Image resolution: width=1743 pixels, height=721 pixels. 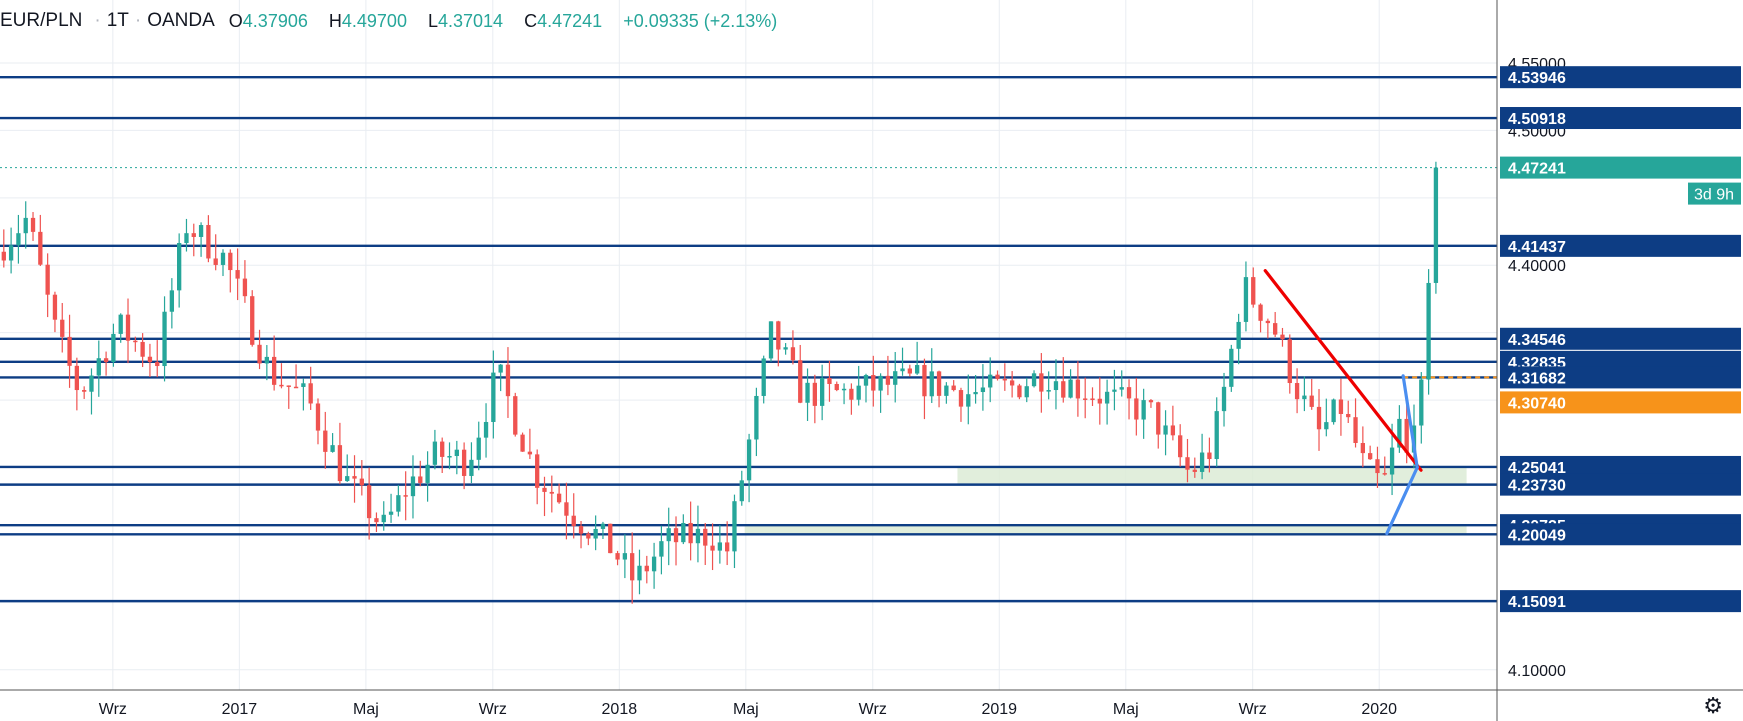 What do you see at coordinates (117, 20) in the screenshot?
I see `interval-label: 1T` at bounding box center [117, 20].